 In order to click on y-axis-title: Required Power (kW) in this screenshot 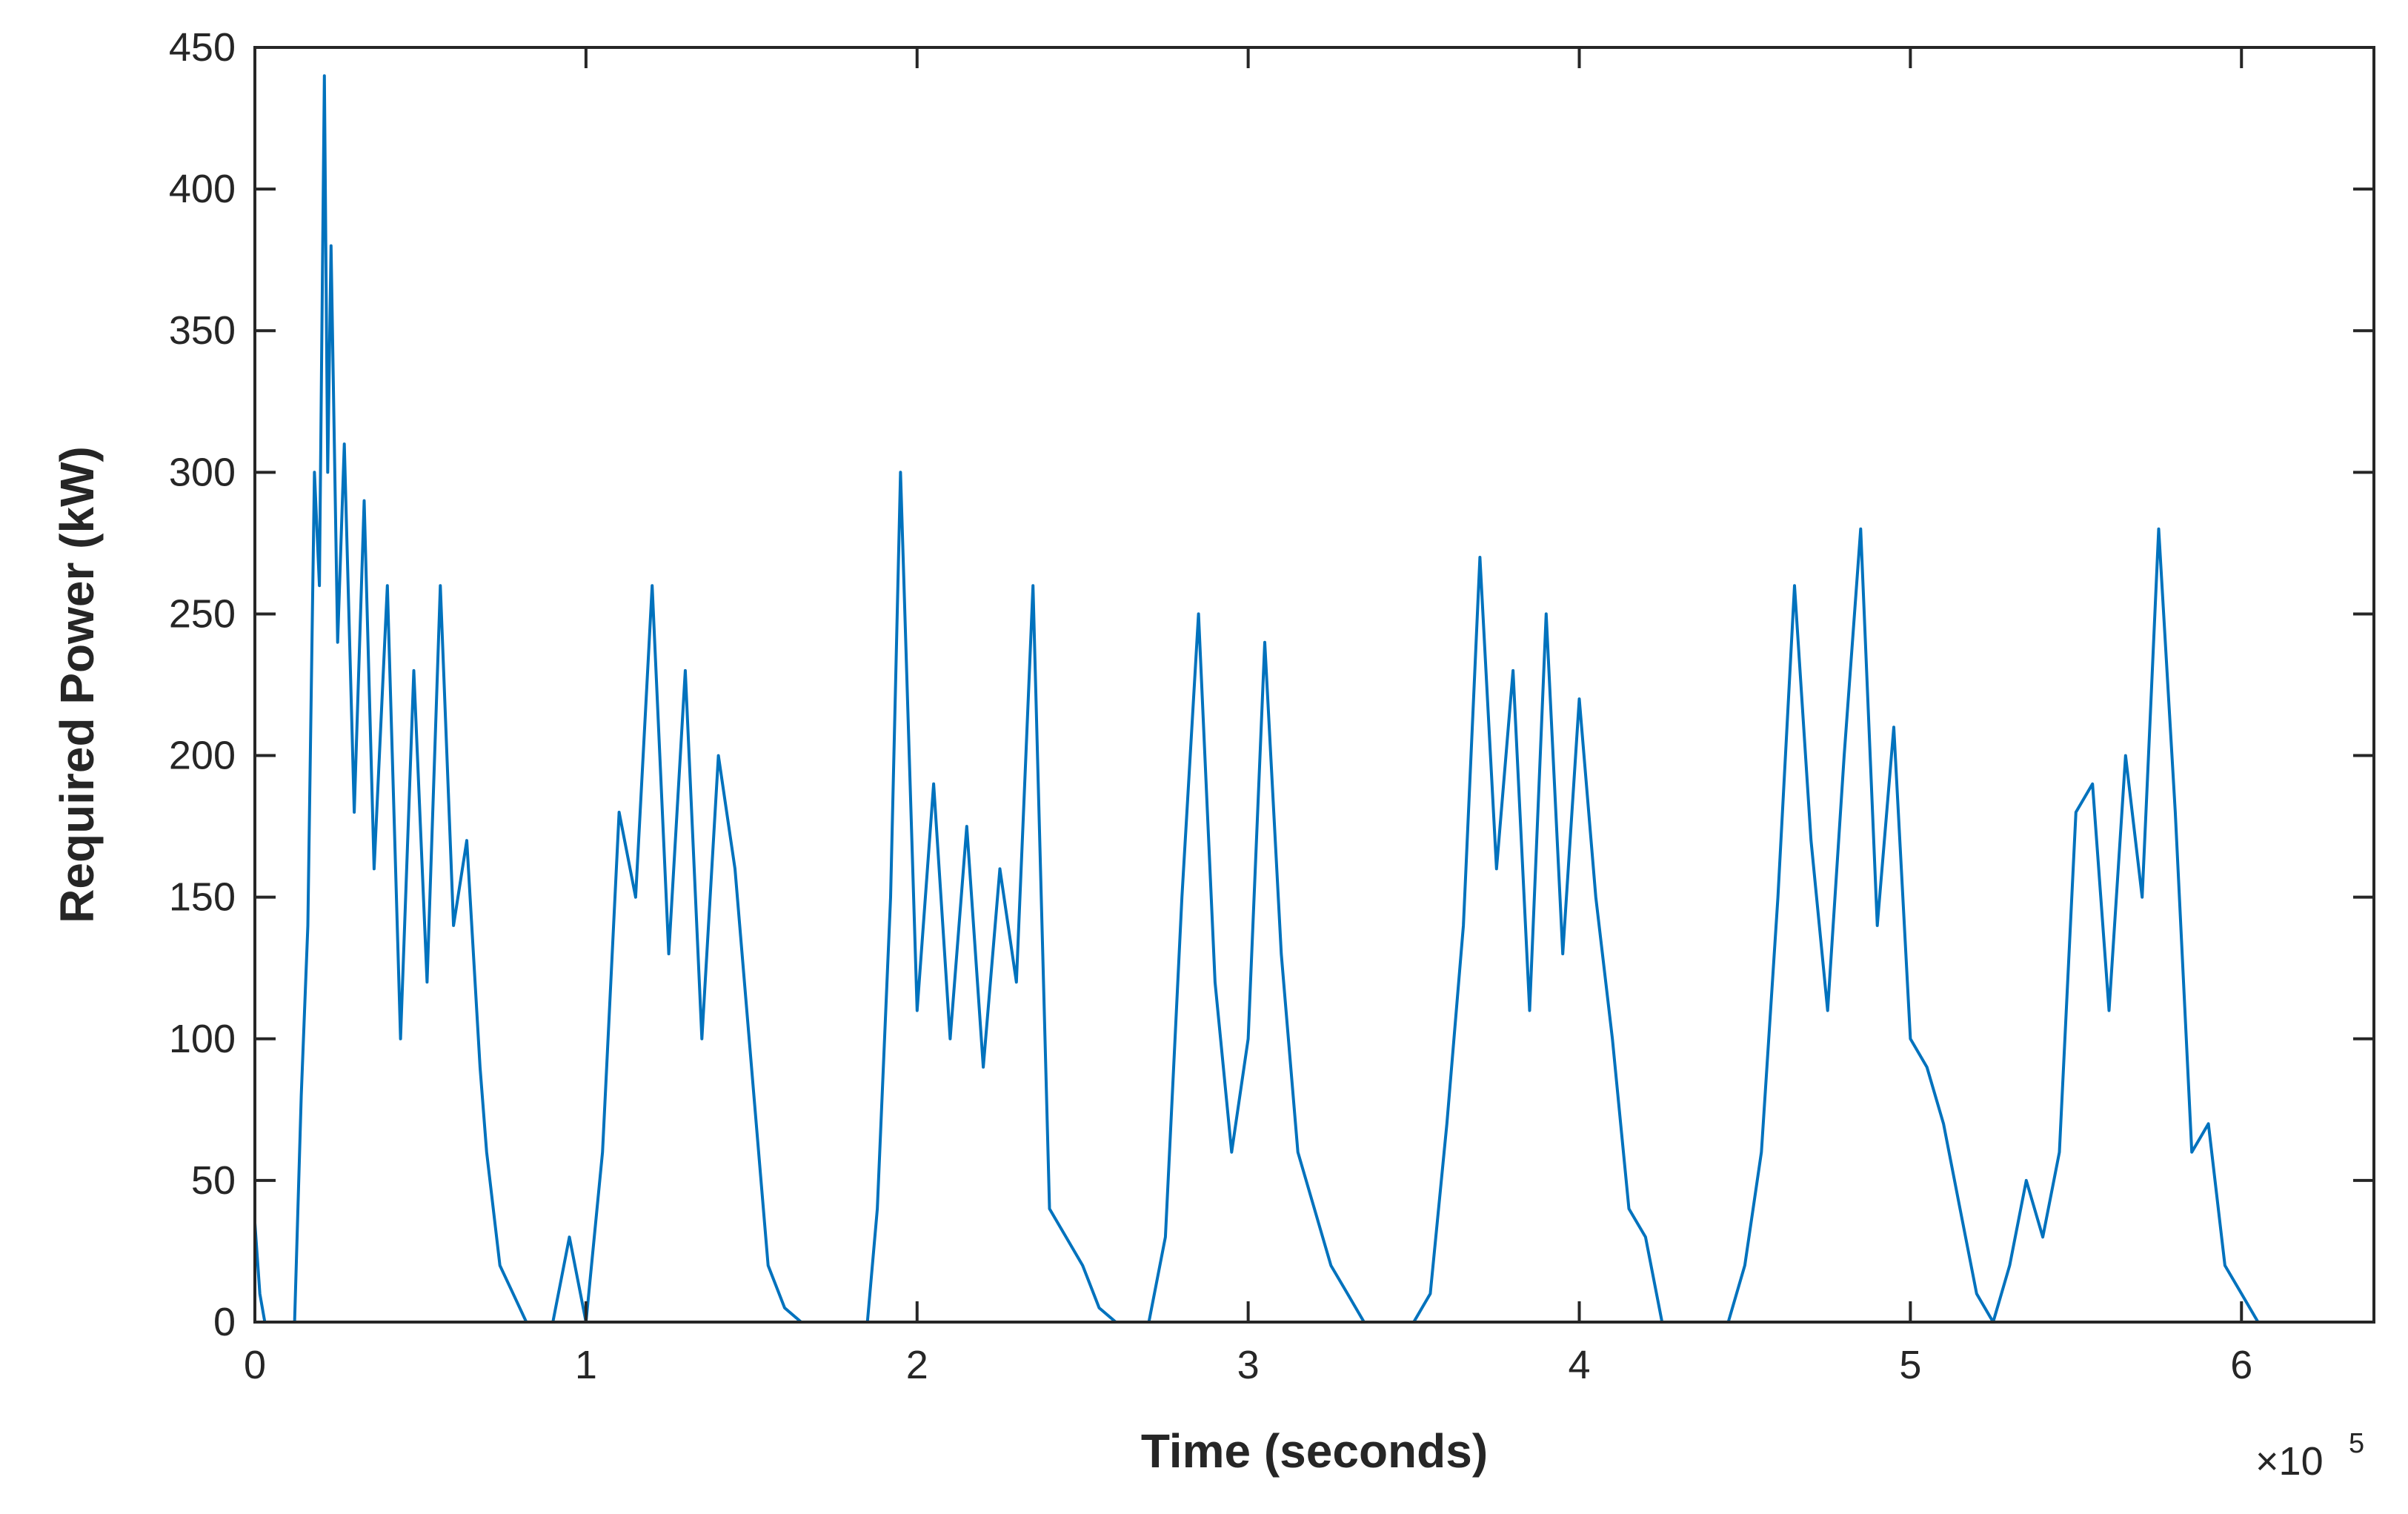, I will do `click(77, 684)`.